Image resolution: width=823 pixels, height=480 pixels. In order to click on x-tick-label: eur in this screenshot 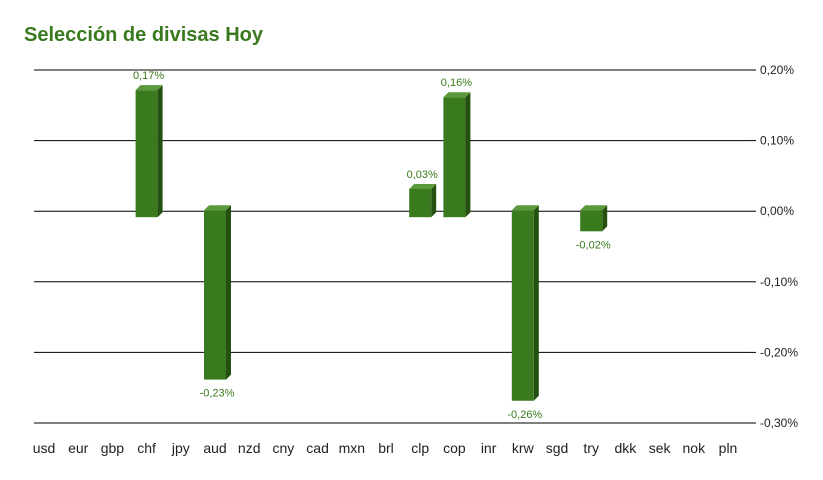, I will do `click(78, 448)`.